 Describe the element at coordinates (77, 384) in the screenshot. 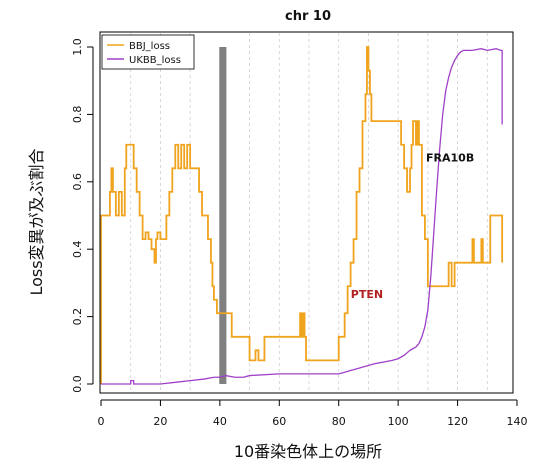

I see `y-tick-label: 0.0` at that location.